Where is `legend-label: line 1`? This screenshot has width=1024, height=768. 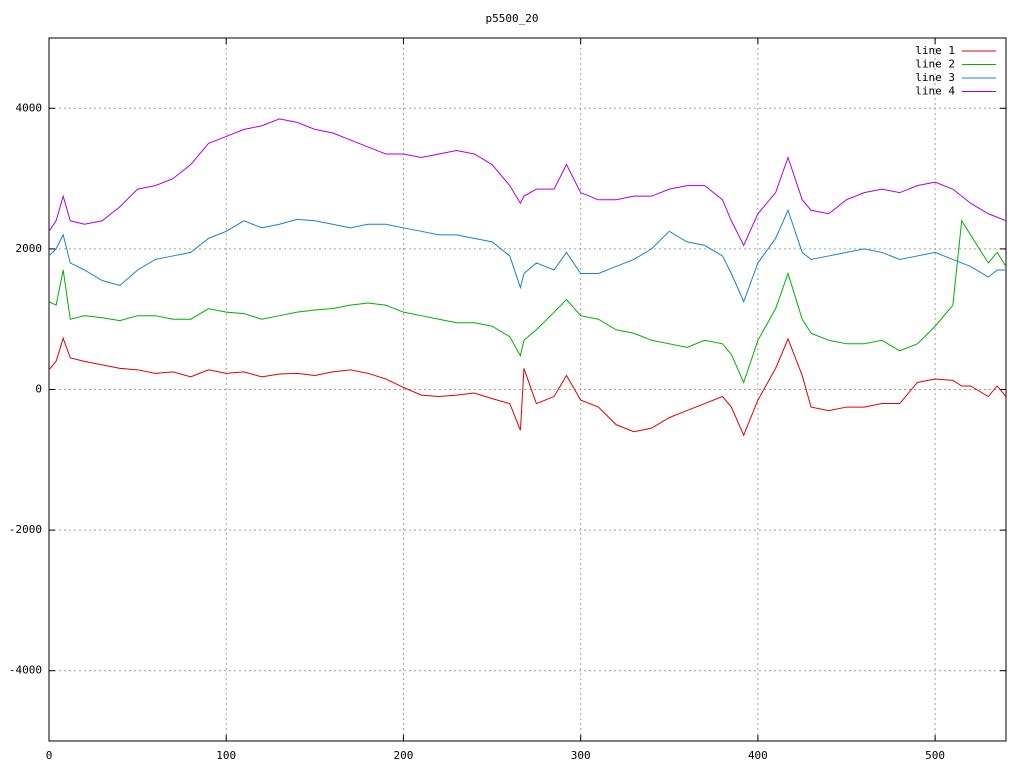 legend-label: line 1 is located at coordinates (935, 50).